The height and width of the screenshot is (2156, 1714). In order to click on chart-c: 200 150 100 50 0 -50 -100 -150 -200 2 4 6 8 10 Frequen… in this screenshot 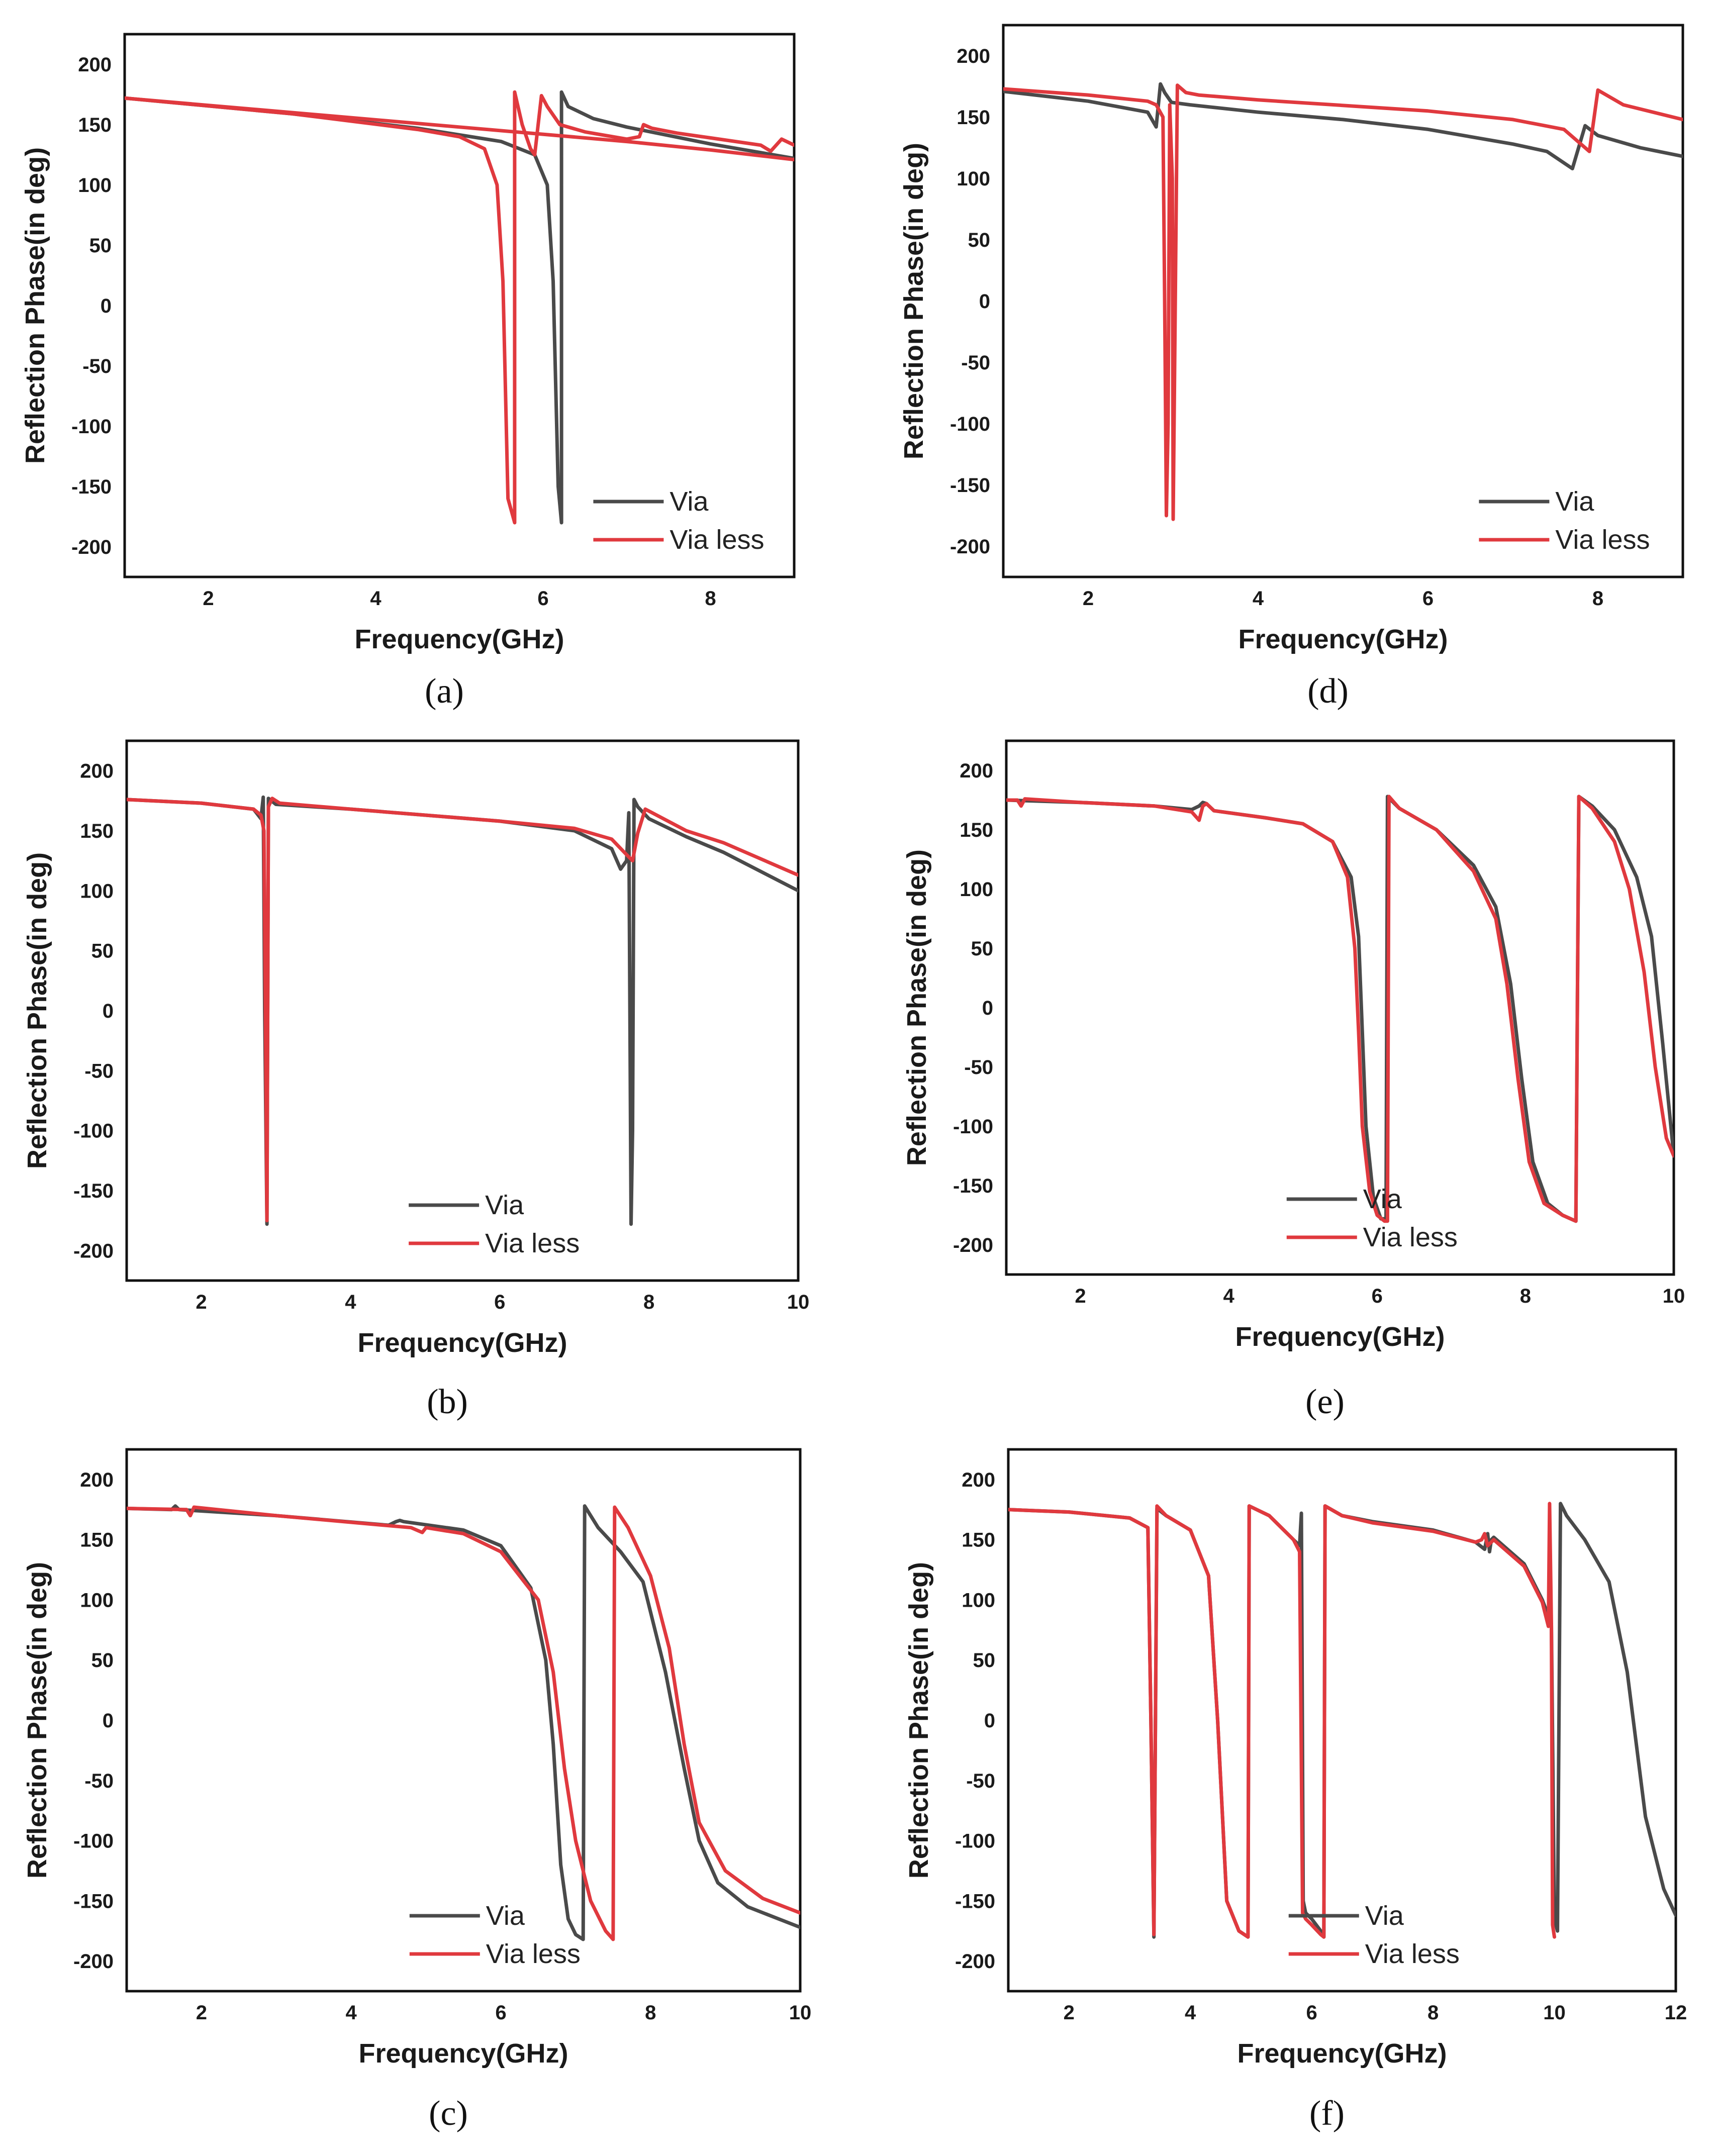, I will do `click(417, 1790)`.